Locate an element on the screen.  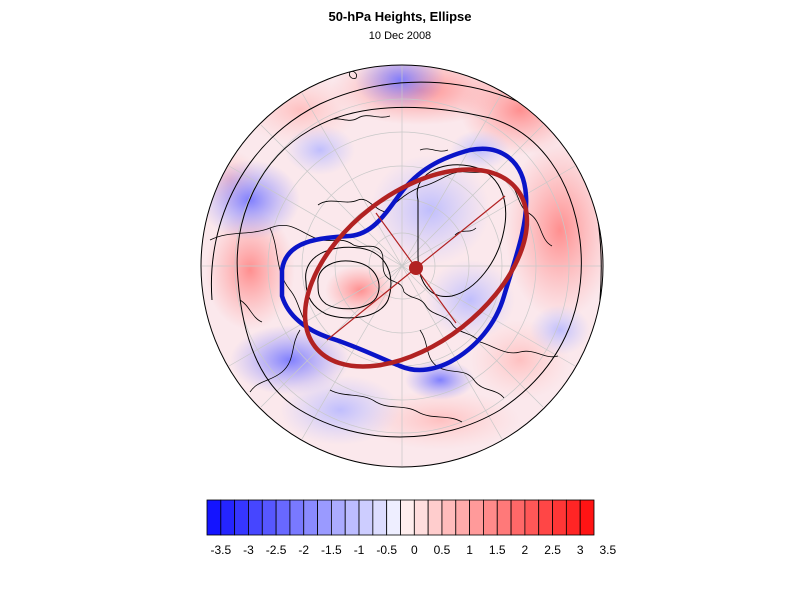
colorbar-tick-label: 2.5 is located at coordinates (552, 550).